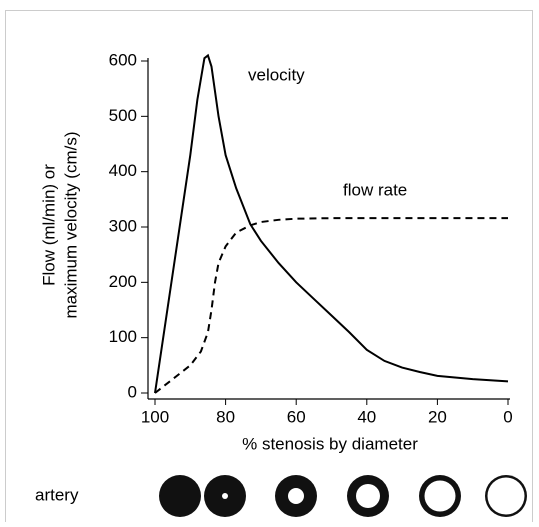 The height and width of the screenshot is (527, 539). Describe the element at coordinates (296, 416) in the screenshot. I see `x-tick-label: 60` at that location.